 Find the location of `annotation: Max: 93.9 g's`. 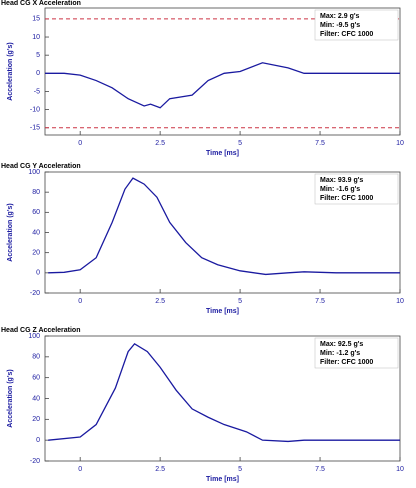

annotation: Max: 93.9 g's is located at coordinates (341, 180).